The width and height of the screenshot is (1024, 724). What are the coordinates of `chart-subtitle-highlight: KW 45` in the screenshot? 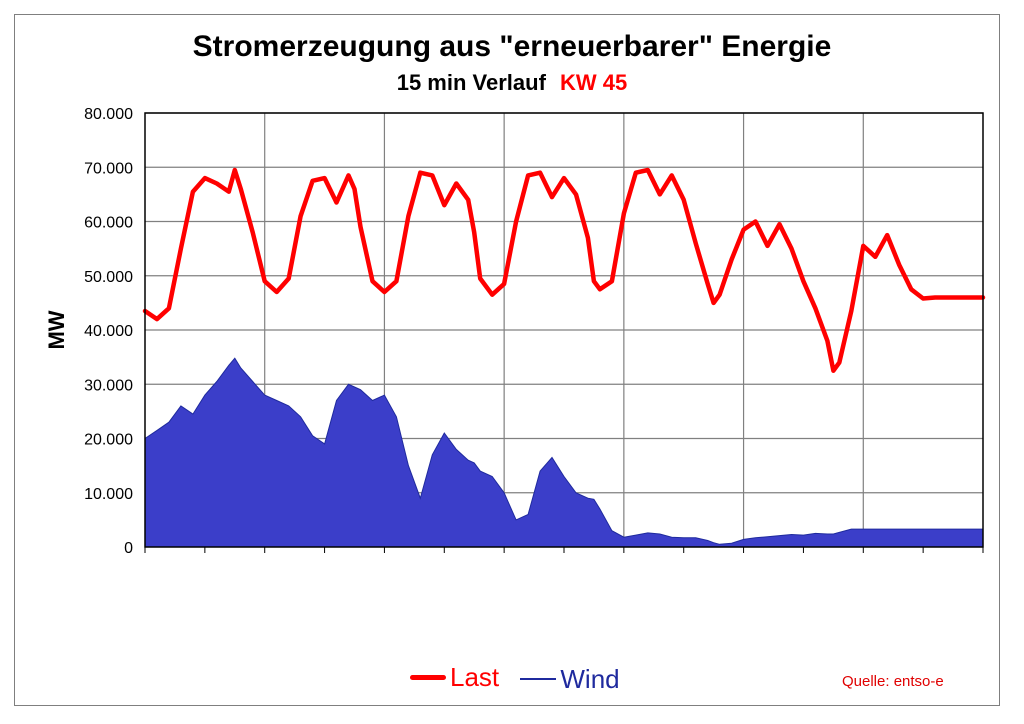 It's located at (594, 82).